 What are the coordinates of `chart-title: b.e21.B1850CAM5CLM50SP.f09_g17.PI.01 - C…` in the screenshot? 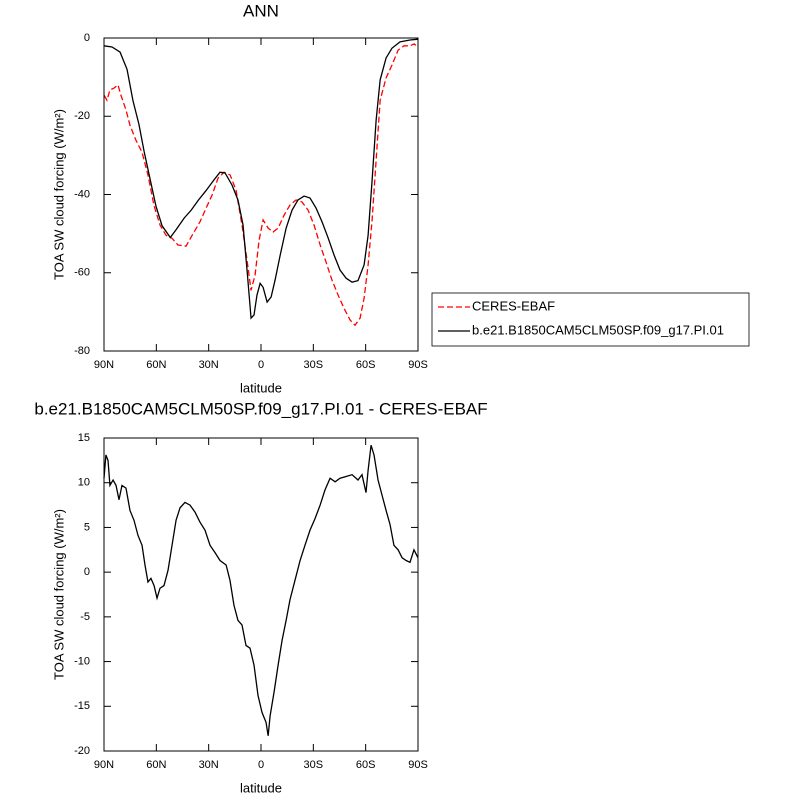 It's located at (260, 408).